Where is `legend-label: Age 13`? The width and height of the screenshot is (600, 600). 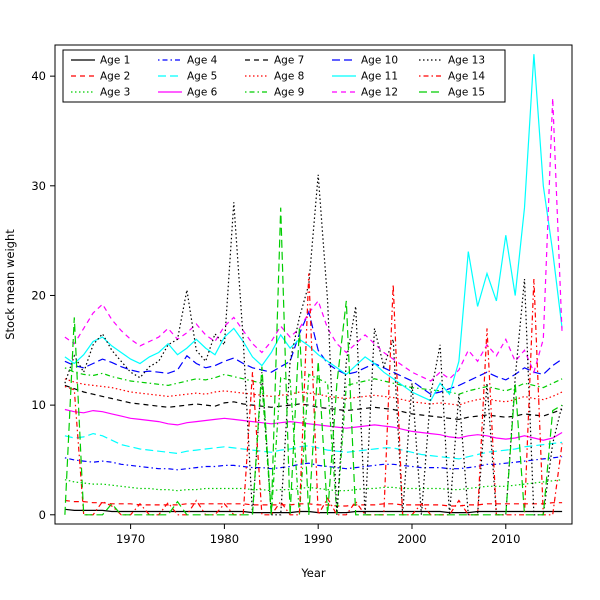 legend-label: Age 13 is located at coordinates (466, 61).